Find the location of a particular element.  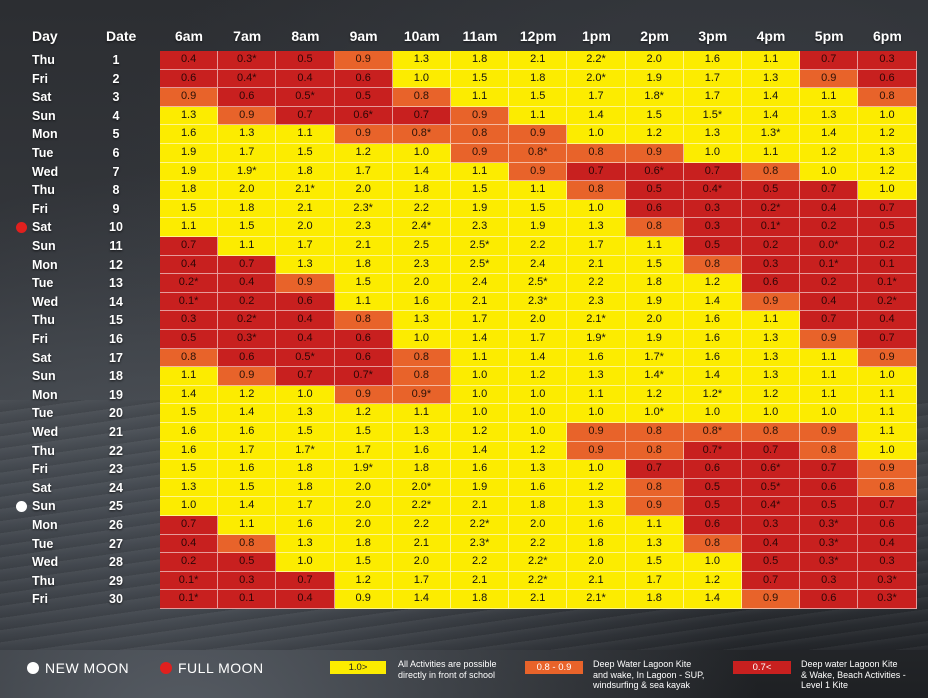

row-date-label: 28 is located at coordinates (116, 562).